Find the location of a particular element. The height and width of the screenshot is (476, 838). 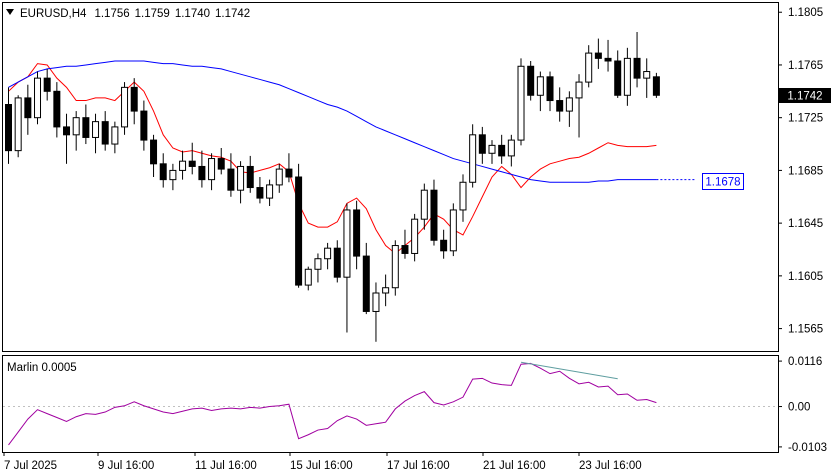

current-price-tag: 1.1742 is located at coordinates (805, 95).